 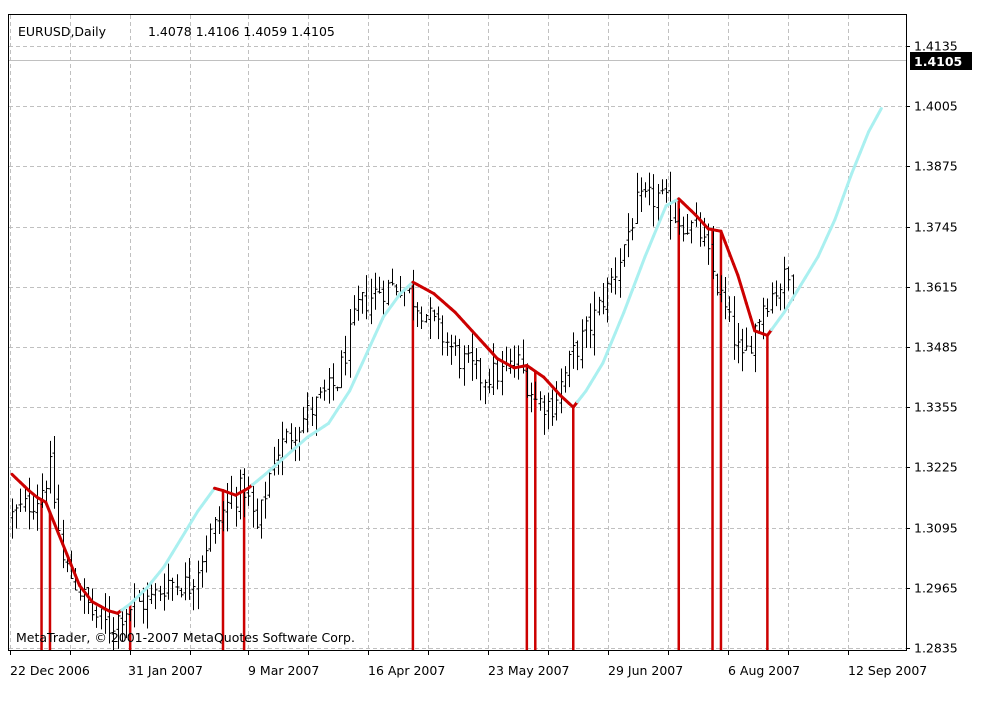 I want to click on y-tick-label: 1.3745, so click(x=936, y=227).